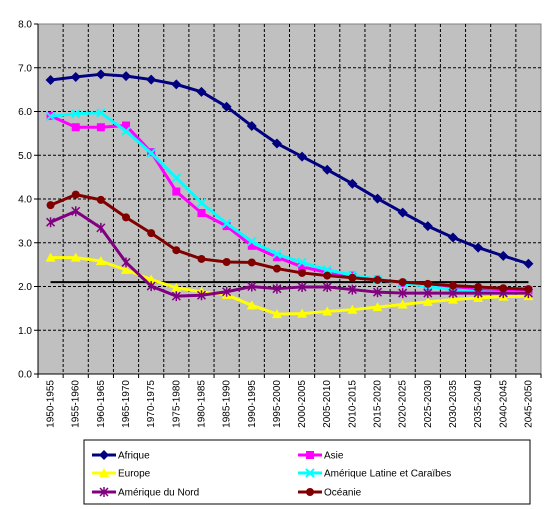 The height and width of the screenshot is (509, 548). I want to click on x-tick-label: 2045-2050, so click(528, 404).